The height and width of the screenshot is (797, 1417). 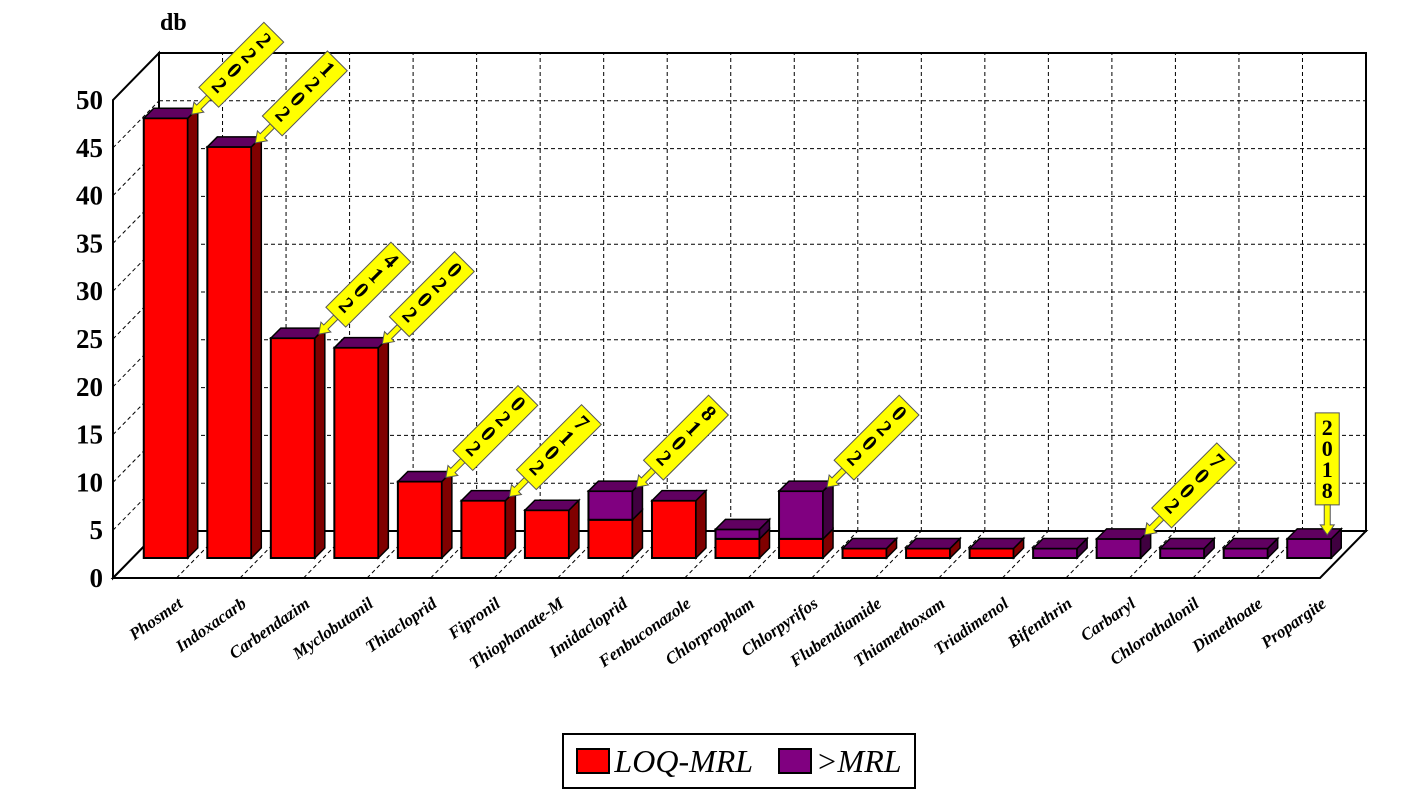 I want to click on callout-text: 0, so click(x=1327, y=448).